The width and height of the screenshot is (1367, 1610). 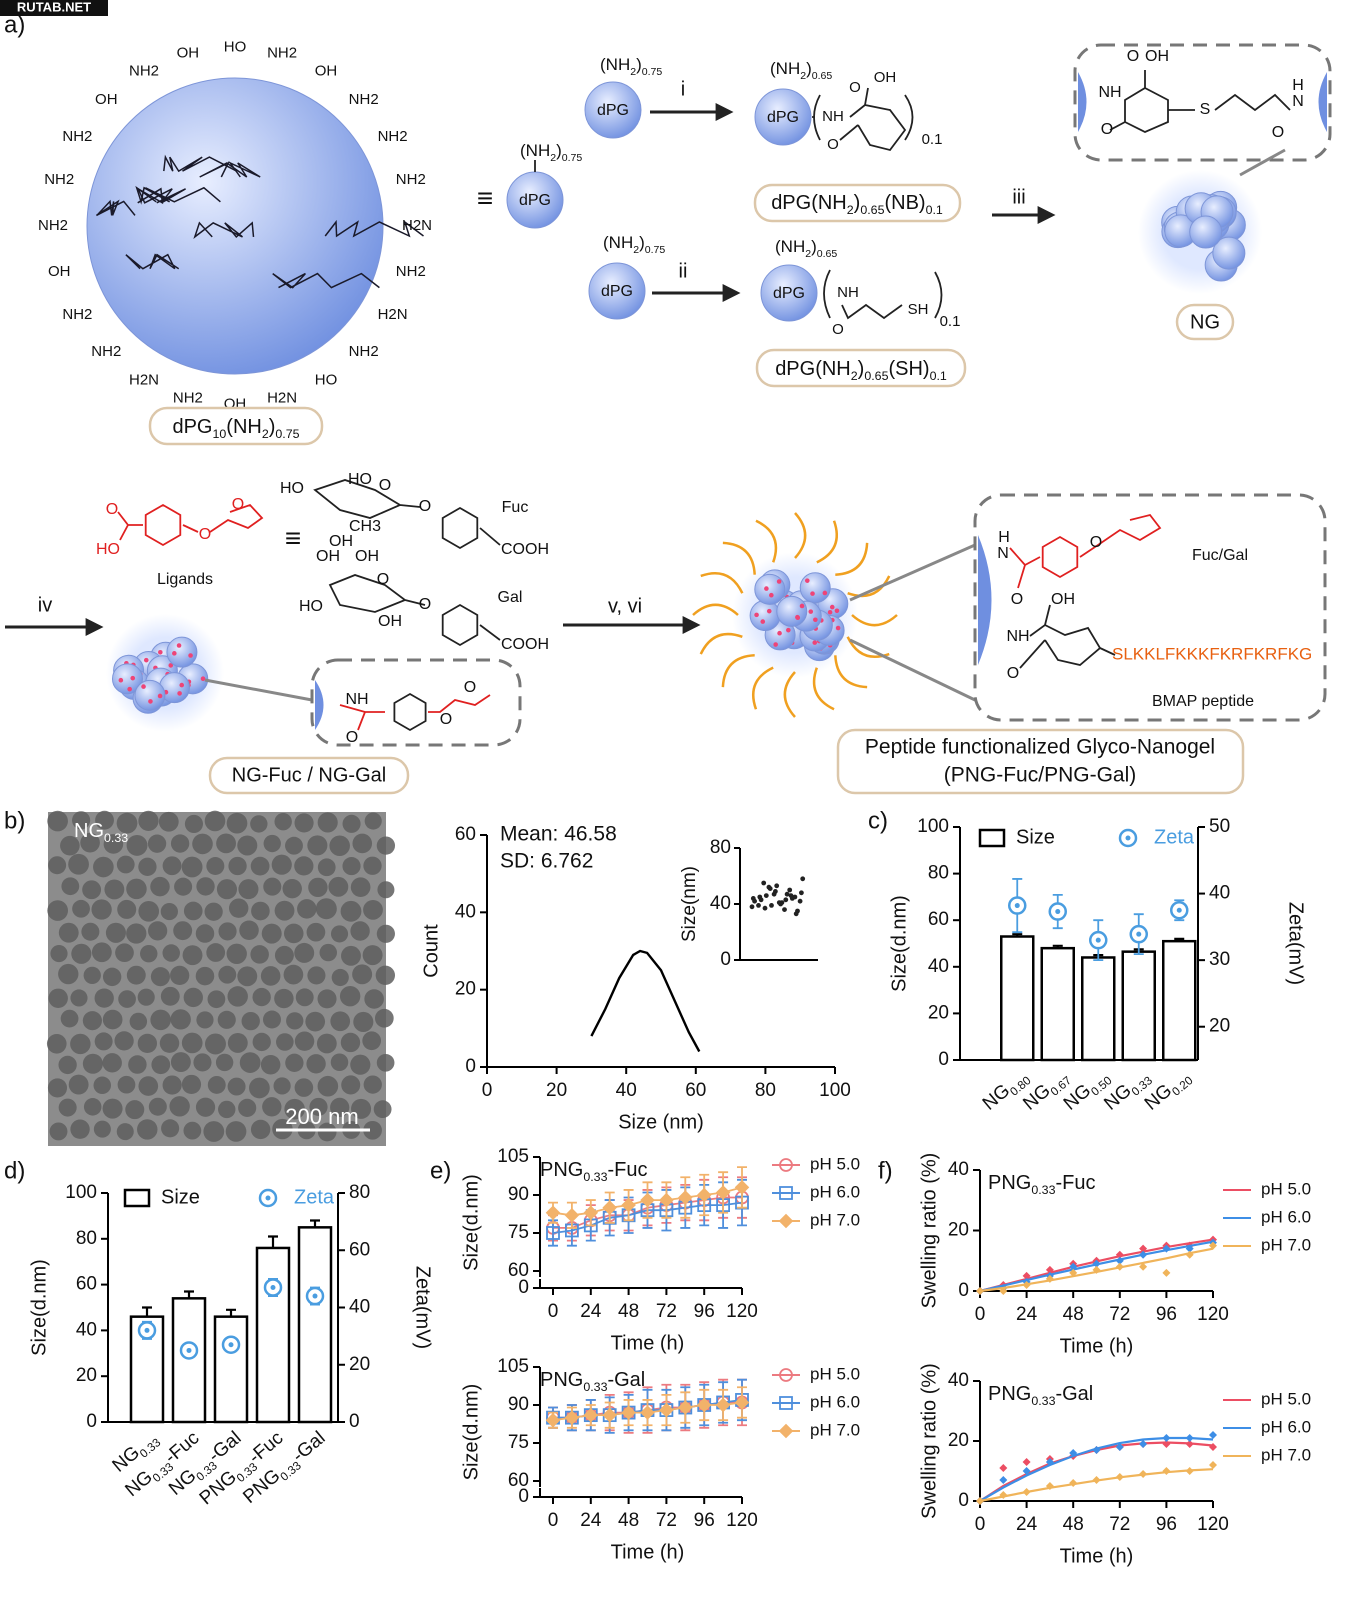 I want to click on compound-label: (PNG-Fuc/PNG-Gal), so click(x=1040, y=775).